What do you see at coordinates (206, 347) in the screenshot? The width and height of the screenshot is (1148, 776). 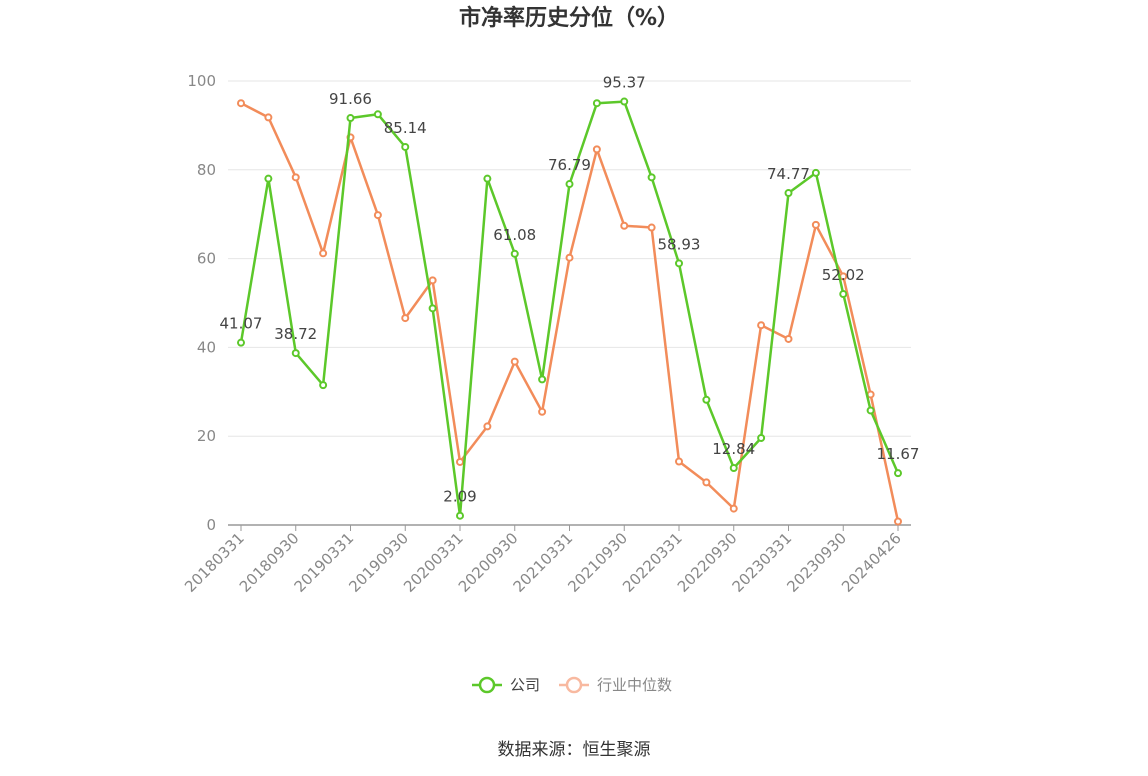 I see `y-tick-label: 40` at bounding box center [206, 347].